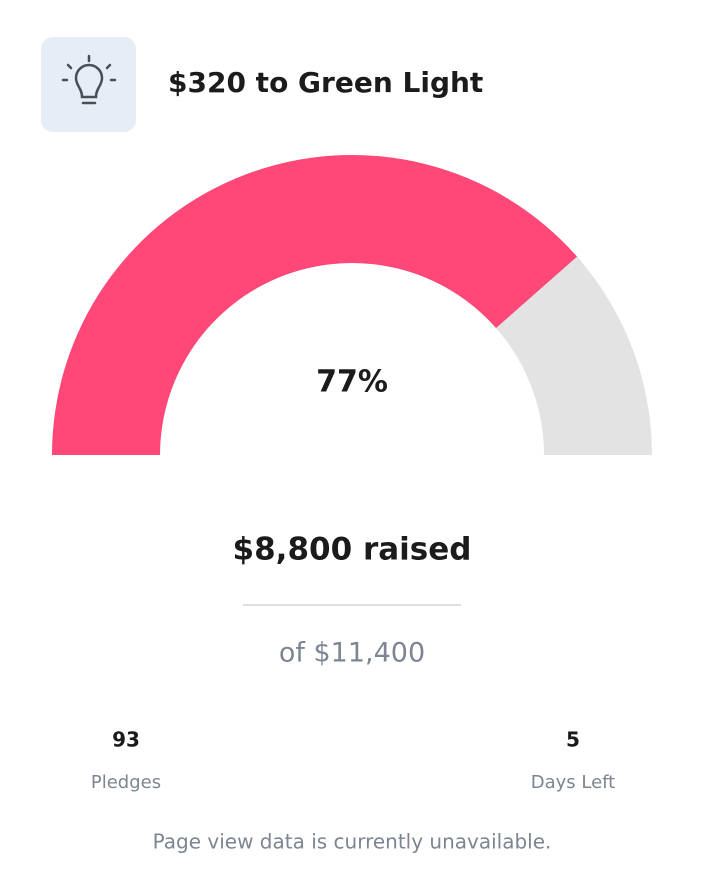 The width and height of the screenshot is (710, 896). I want to click on stat-value: 5, so click(573, 740).